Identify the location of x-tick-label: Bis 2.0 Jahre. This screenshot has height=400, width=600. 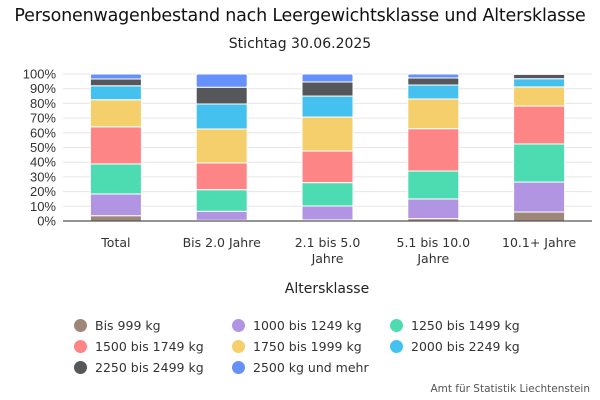
(222, 242).